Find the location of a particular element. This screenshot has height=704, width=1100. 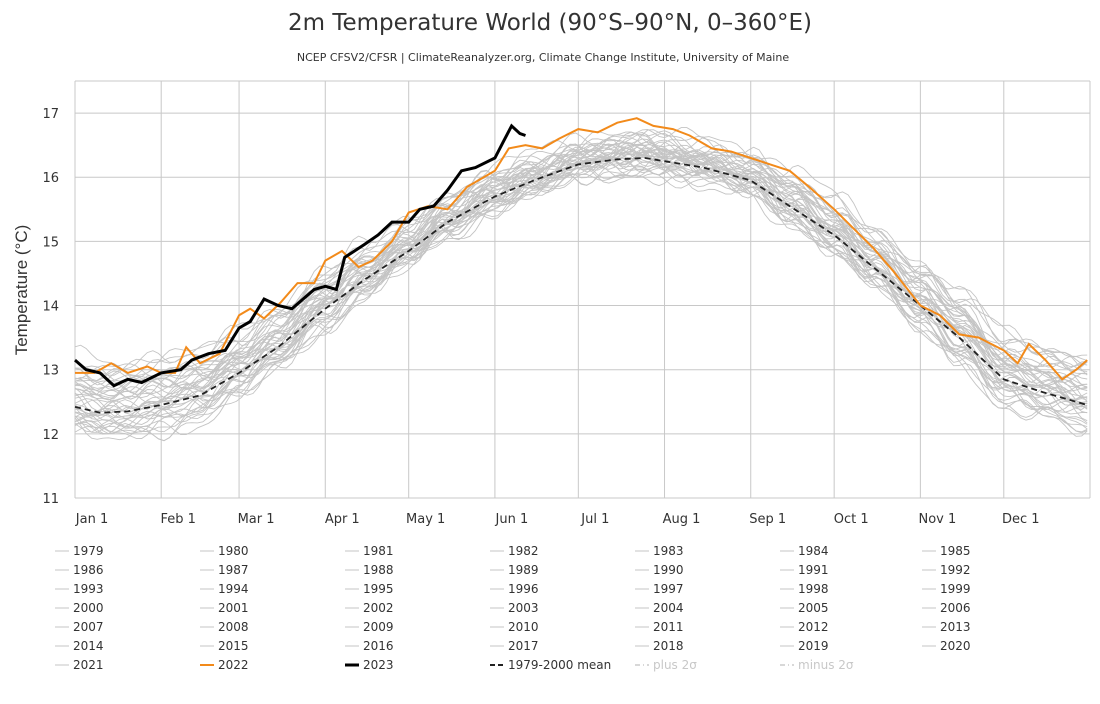

legend-item-1995: 1995 is located at coordinates (369, 589).